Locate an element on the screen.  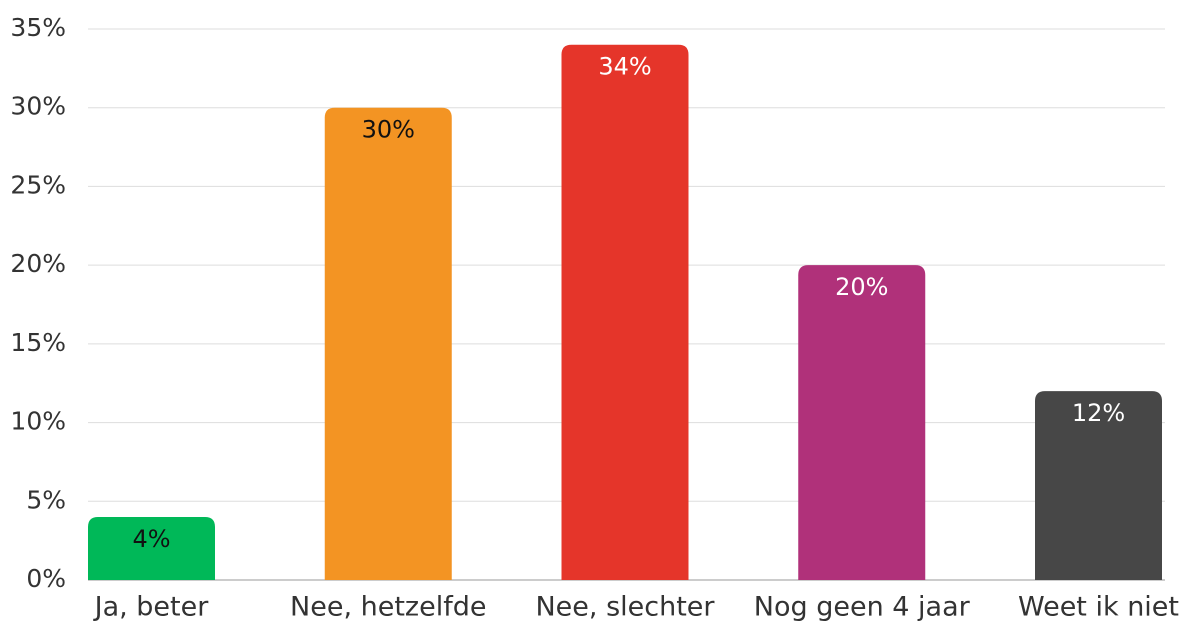
y-tick-label: 10% is located at coordinates (38, 421).